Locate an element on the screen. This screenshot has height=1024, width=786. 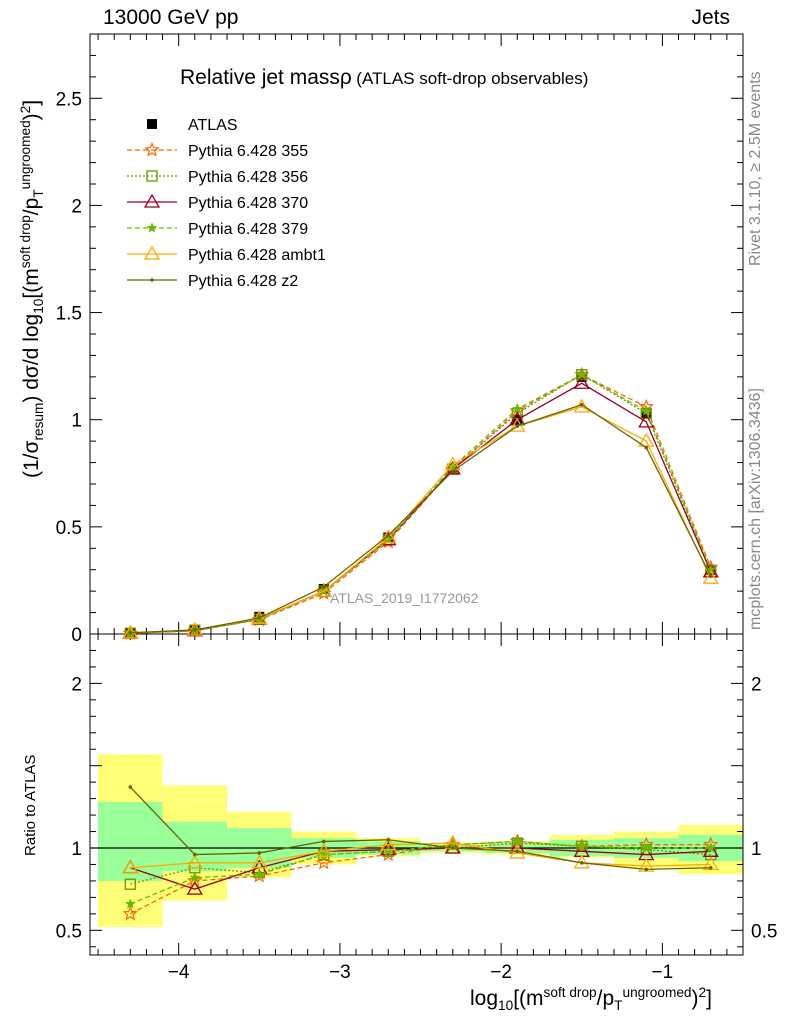
x-tick-label: −3 is located at coordinates (340, 972).